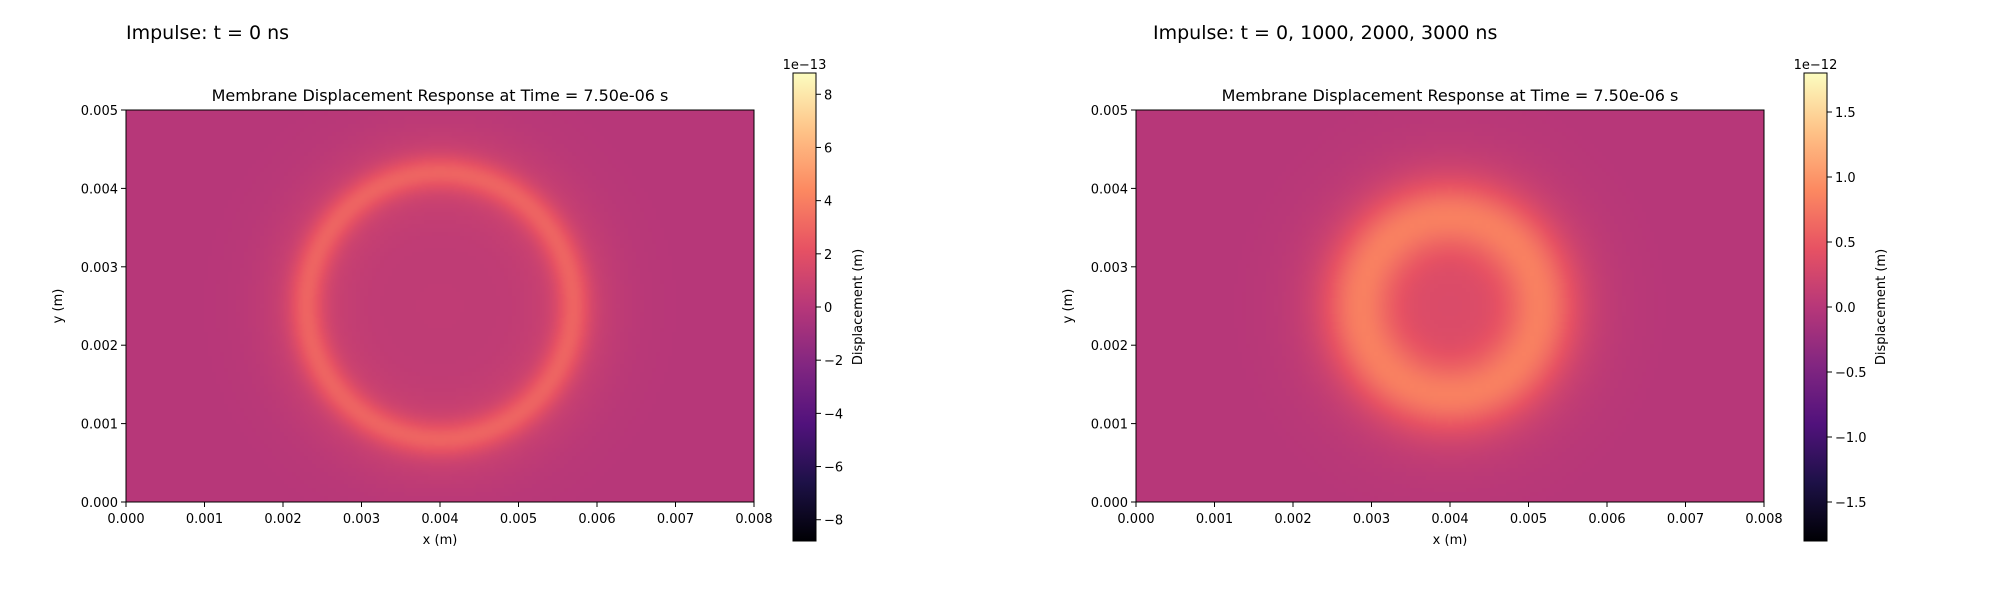 The image size is (2000, 600). Describe the element at coordinates (1851, 373) in the screenshot. I see `colorbar-tick-label: −0.5` at that location.